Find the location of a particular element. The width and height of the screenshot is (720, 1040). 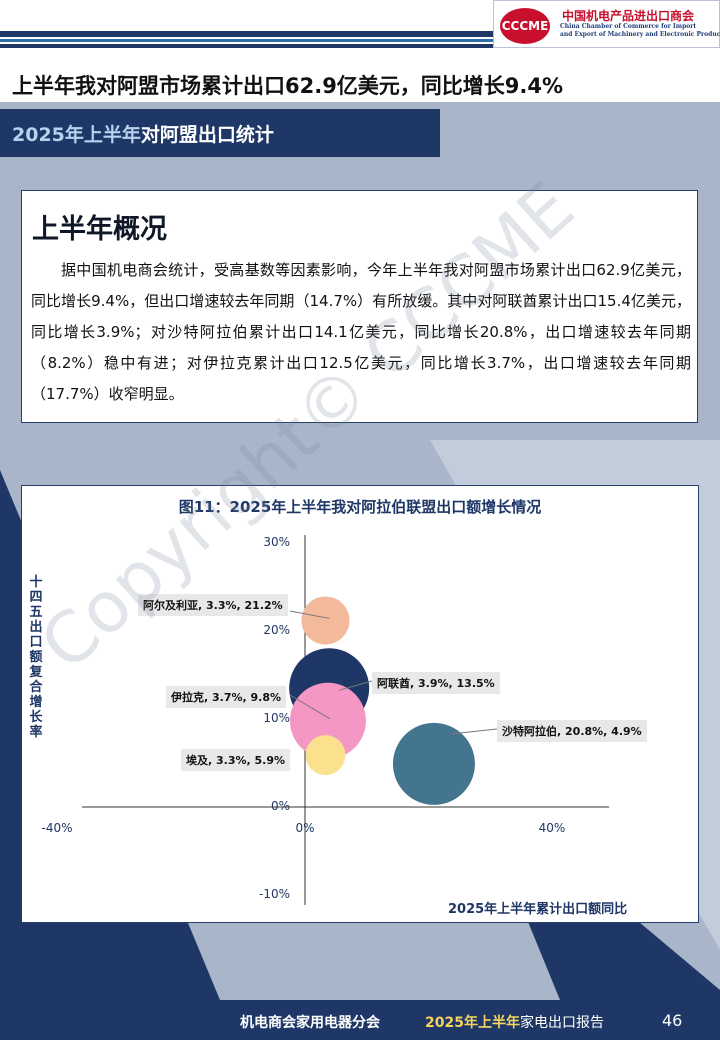

data-label-saudi-arabia: 沙特阿拉伯, 20.8%, 4.9% is located at coordinates (572, 731).